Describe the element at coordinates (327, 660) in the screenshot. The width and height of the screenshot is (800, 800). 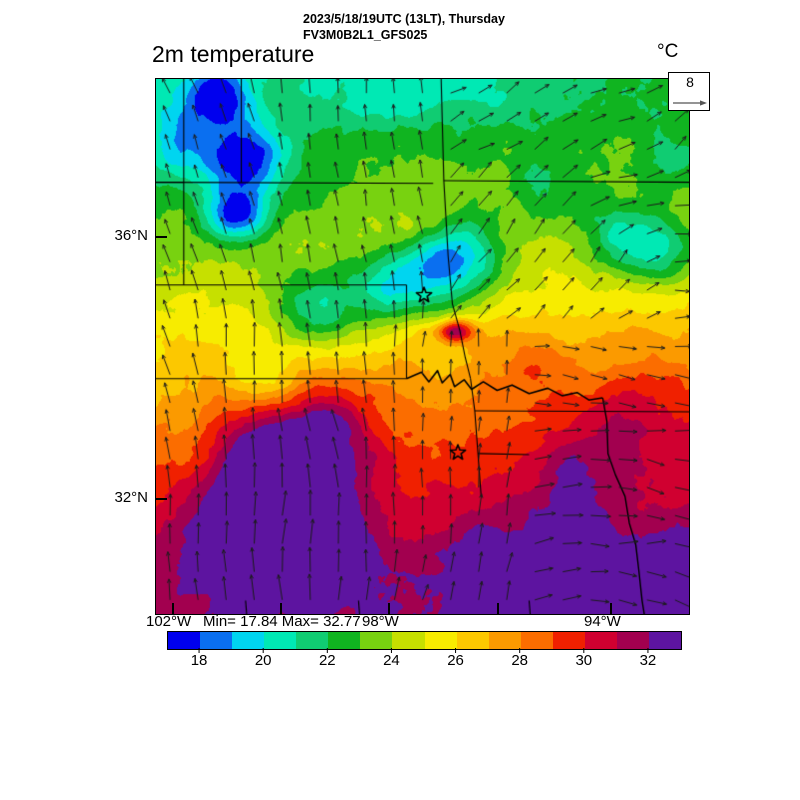
I see `colorbar-tick-label: 22` at that location.